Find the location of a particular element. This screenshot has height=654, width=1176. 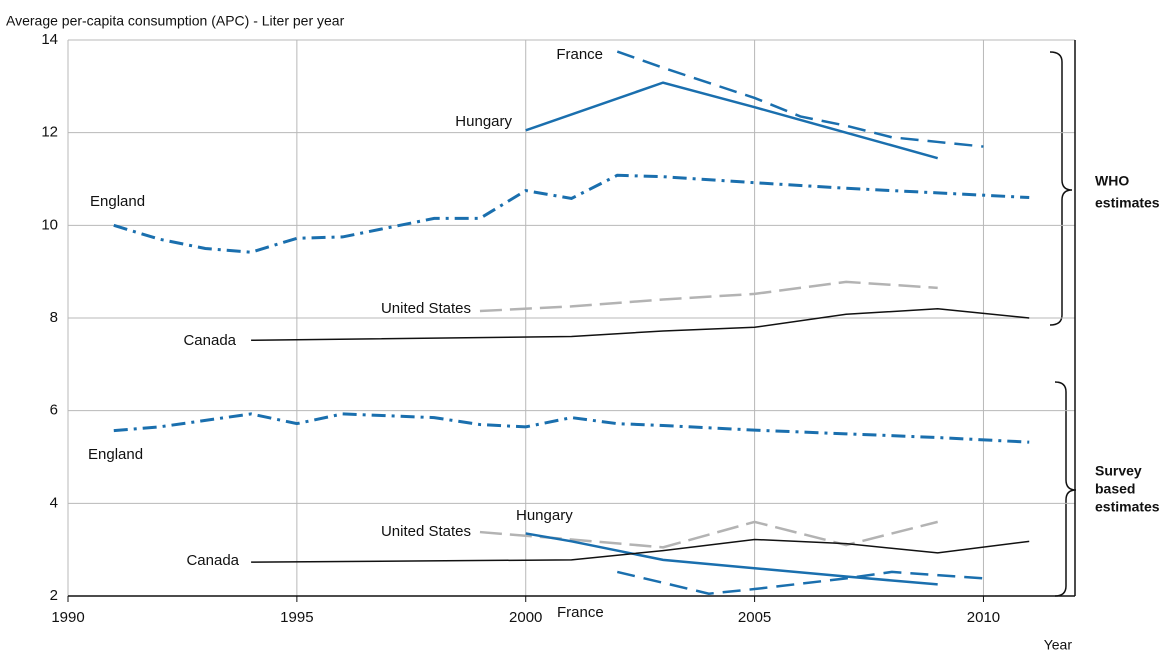

x-axis-title: Year is located at coordinates (1058, 645).